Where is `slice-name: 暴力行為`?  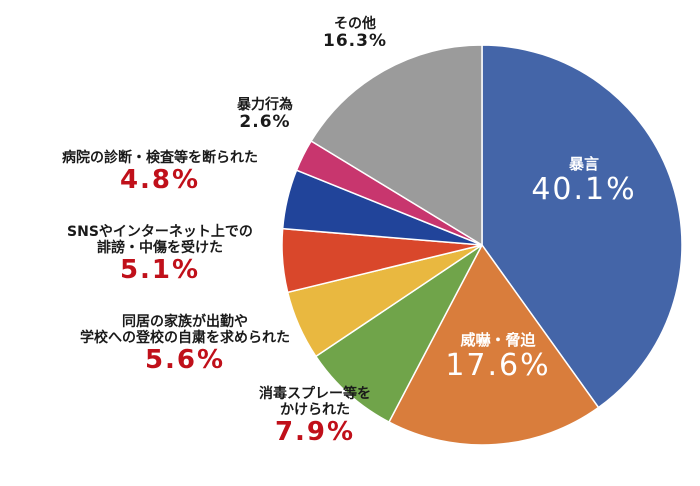
slice-name: 暴力行為 is located at coordinates (265, 105).